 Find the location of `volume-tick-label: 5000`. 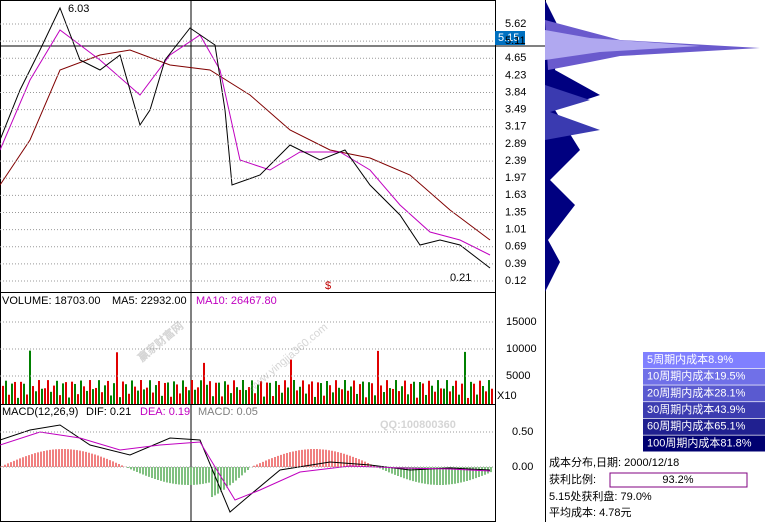

volume-tick-label: 5000 is located at coordinates (518, 376).